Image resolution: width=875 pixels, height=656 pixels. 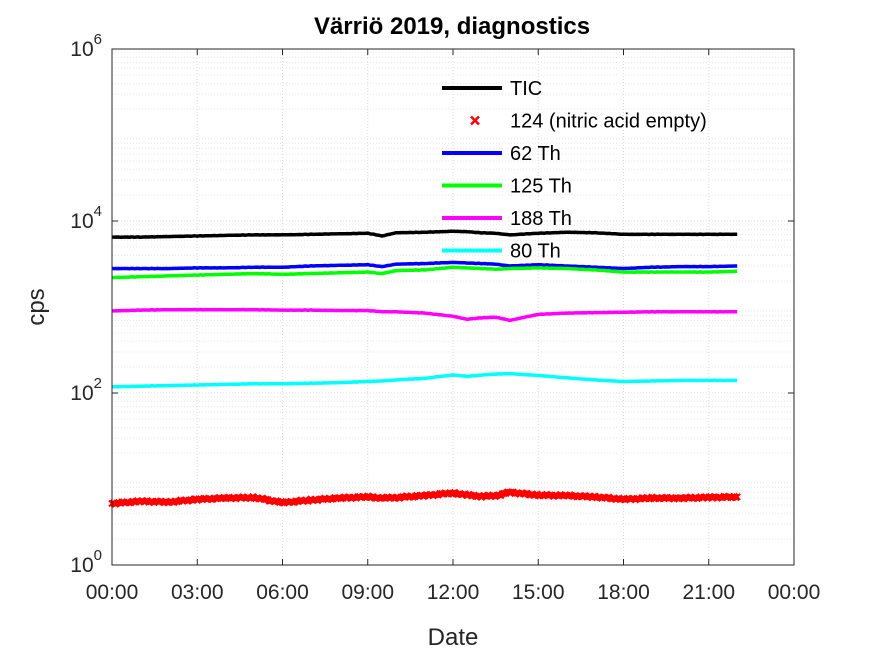 What do you see at coordinates (475, 120) in the screenshot?
I see `legend-marker` at bounding box center [475, 120].